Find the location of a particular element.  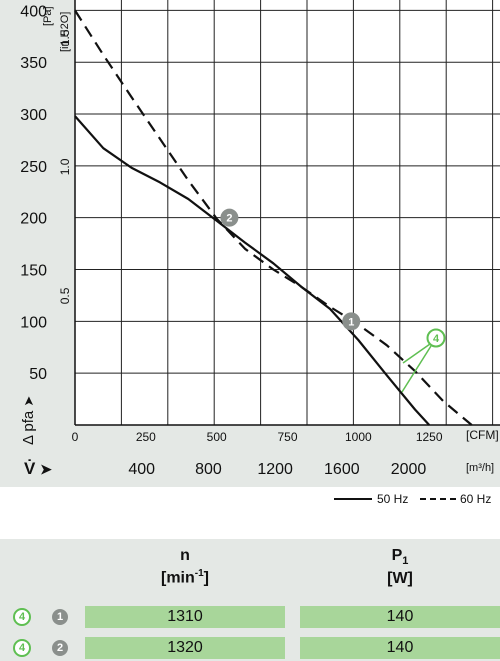

y-tick-label: 350 is located at coordinates (33, 63).